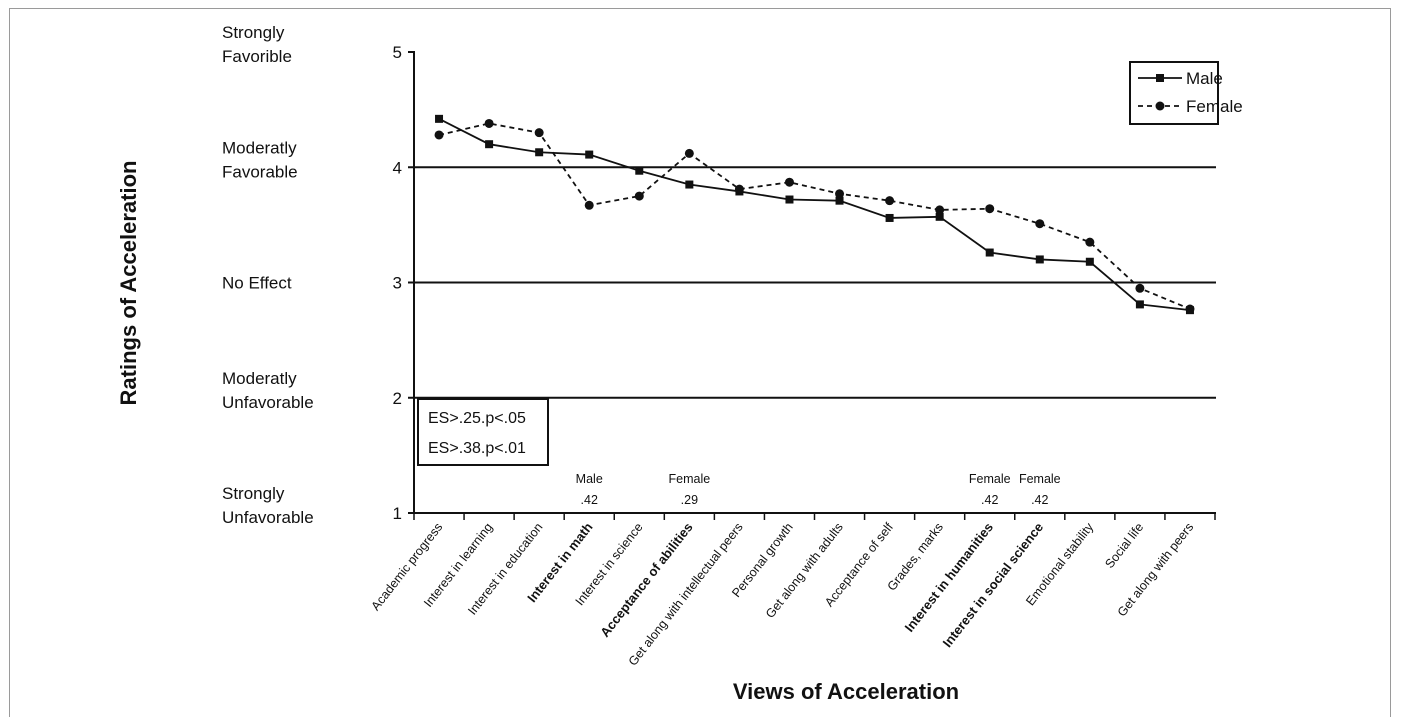 This screenshot has width=1402, height=717. What do you see at coordinates (1214, 106) in the screenshot?
I see `legend-label-female: Female` at bounding box center [1214, 106].